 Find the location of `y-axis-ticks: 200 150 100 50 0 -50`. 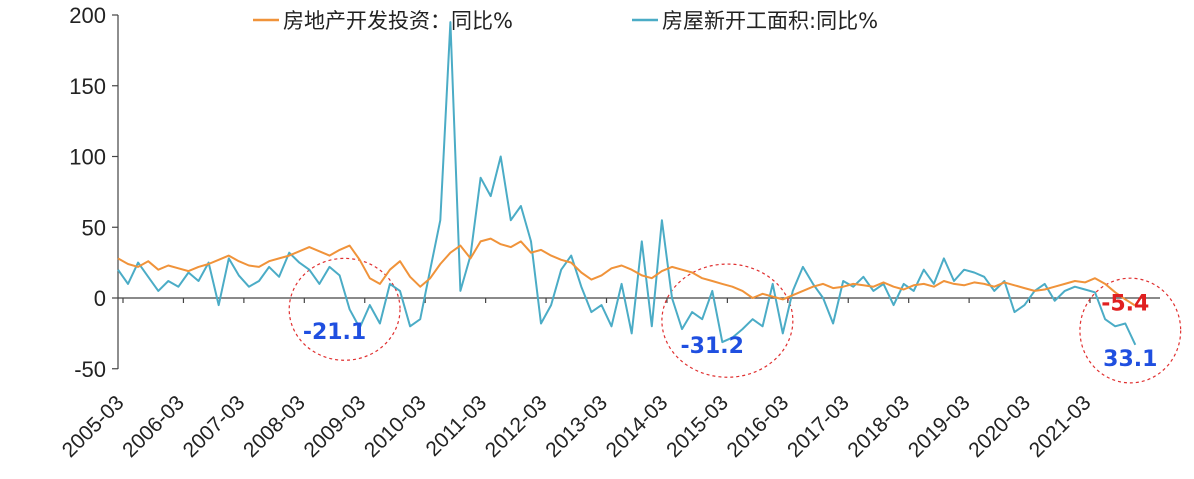

y-axis-ticks: 200 150 100 50 0 -50 is located at coordinates (93, 192).